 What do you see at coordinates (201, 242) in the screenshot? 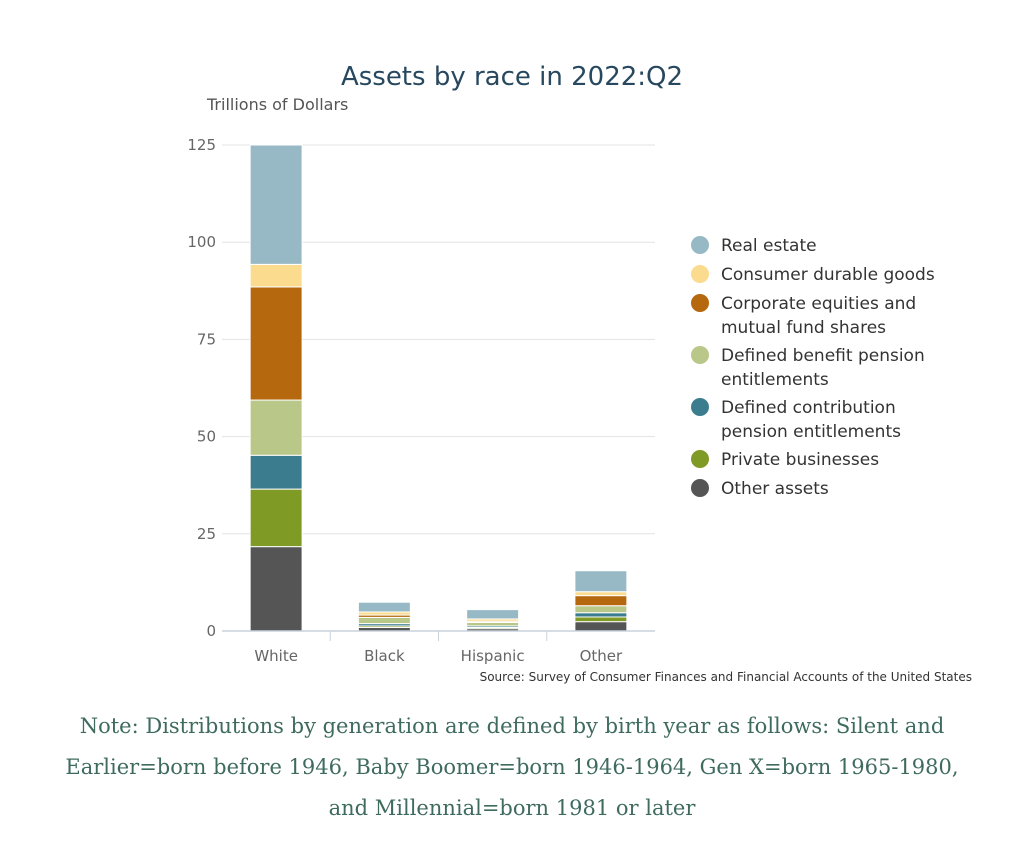
I see `y-tick-label: 100` at bounding box center [201, 242].